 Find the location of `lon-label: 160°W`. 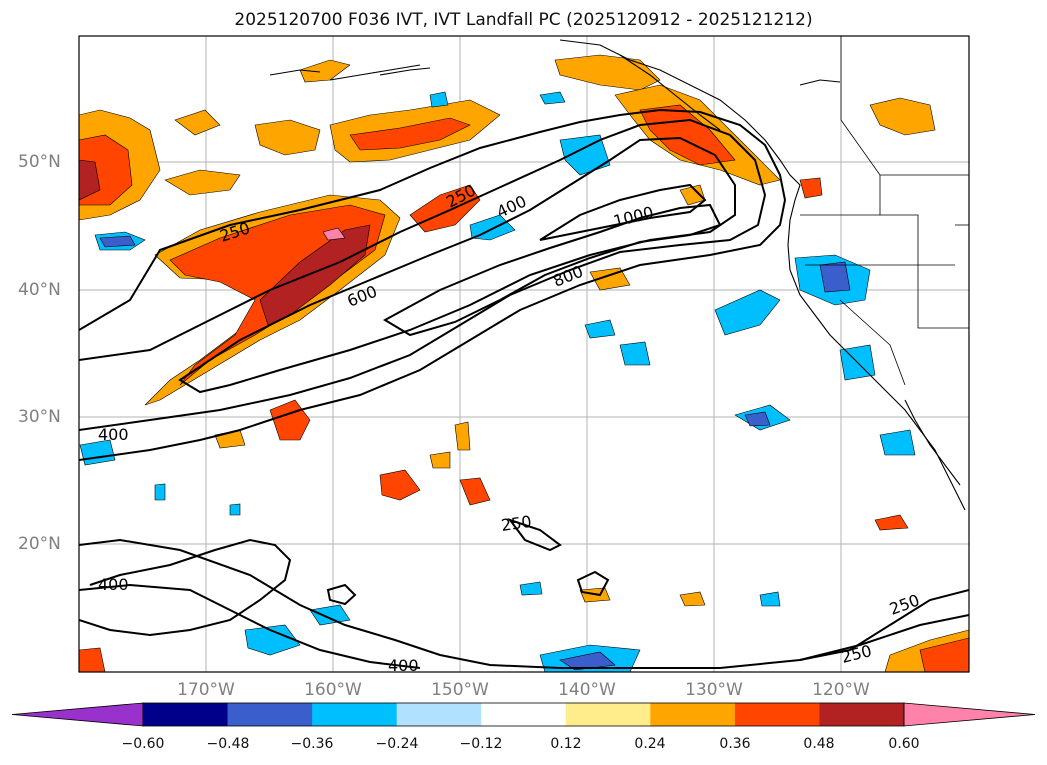

lon-label: 160°W is located at coordinates (333, 690).